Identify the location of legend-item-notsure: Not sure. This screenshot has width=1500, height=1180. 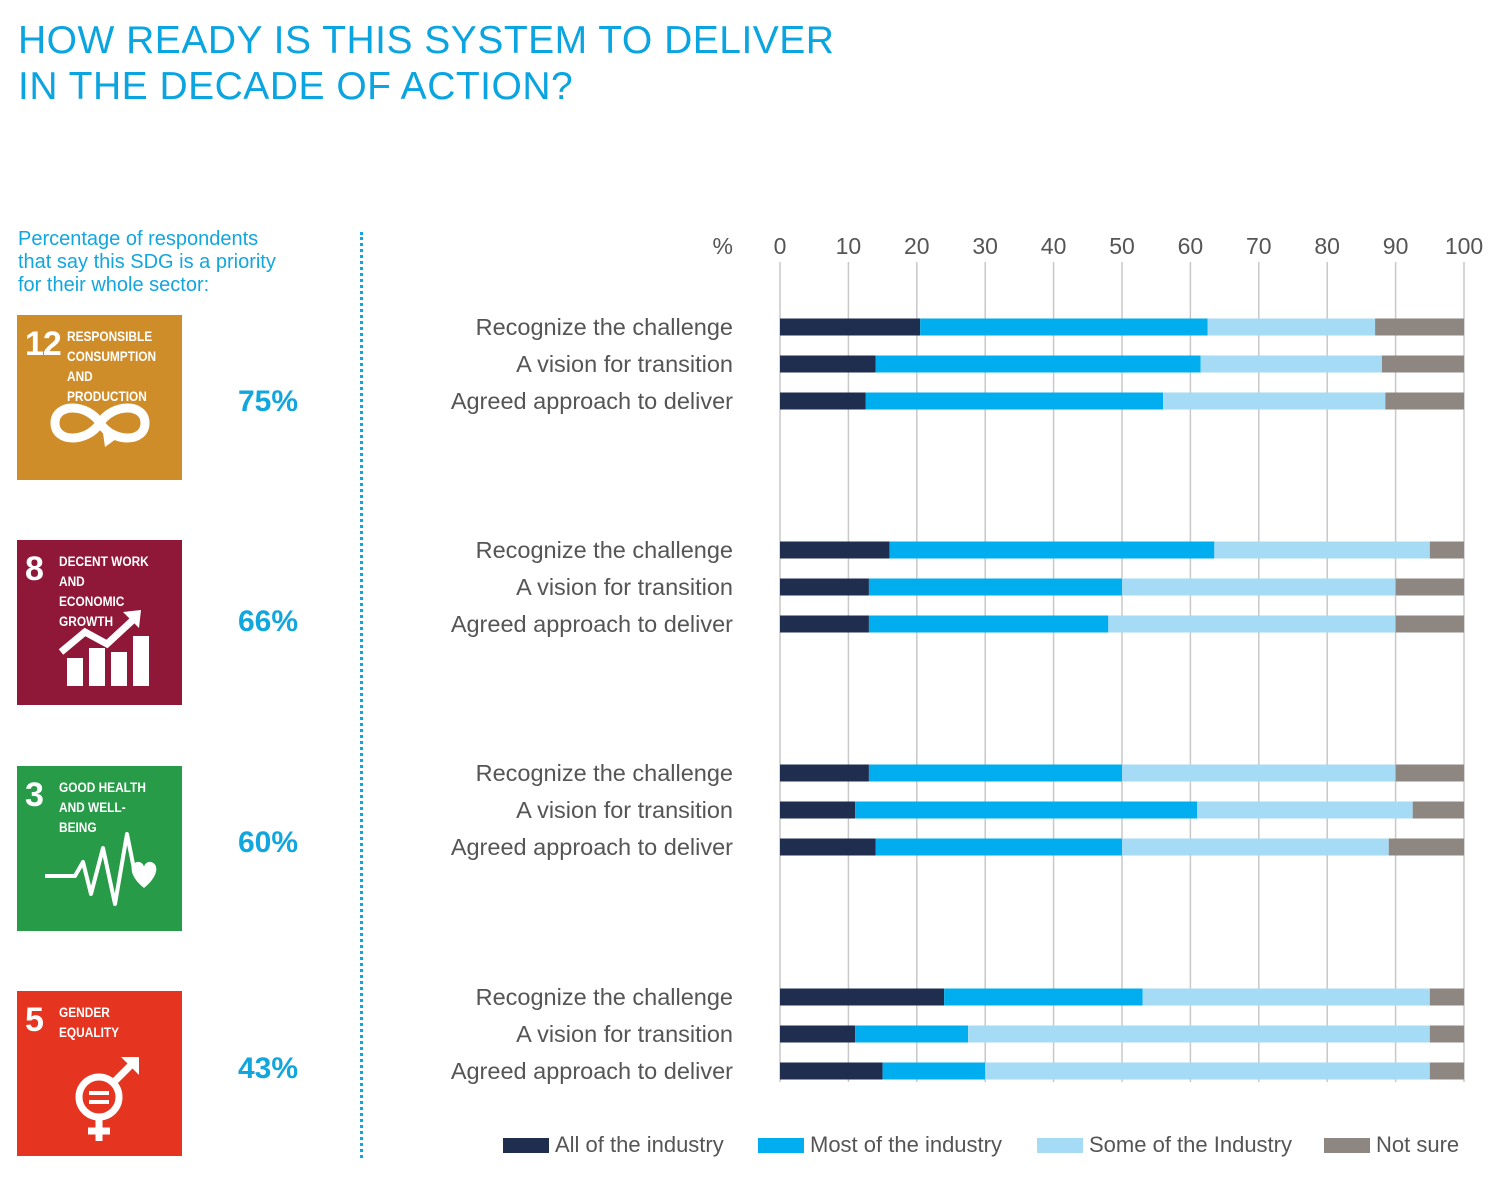
(1391, 1145).